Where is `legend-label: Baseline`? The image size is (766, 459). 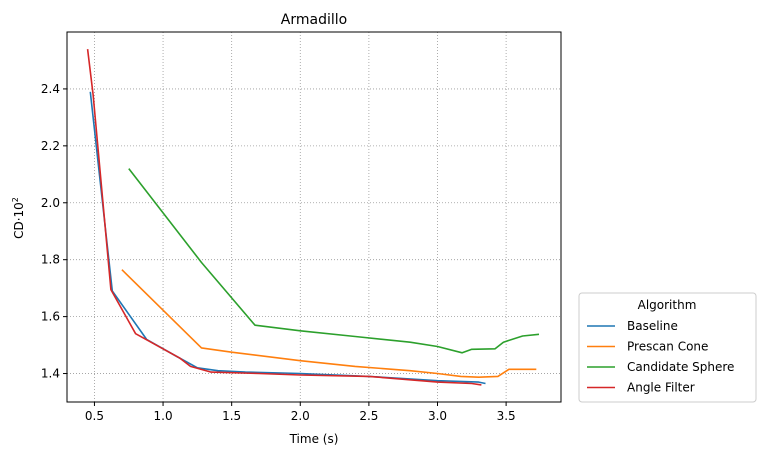
legend-label: Baseline is located at coordinates (652, 326).